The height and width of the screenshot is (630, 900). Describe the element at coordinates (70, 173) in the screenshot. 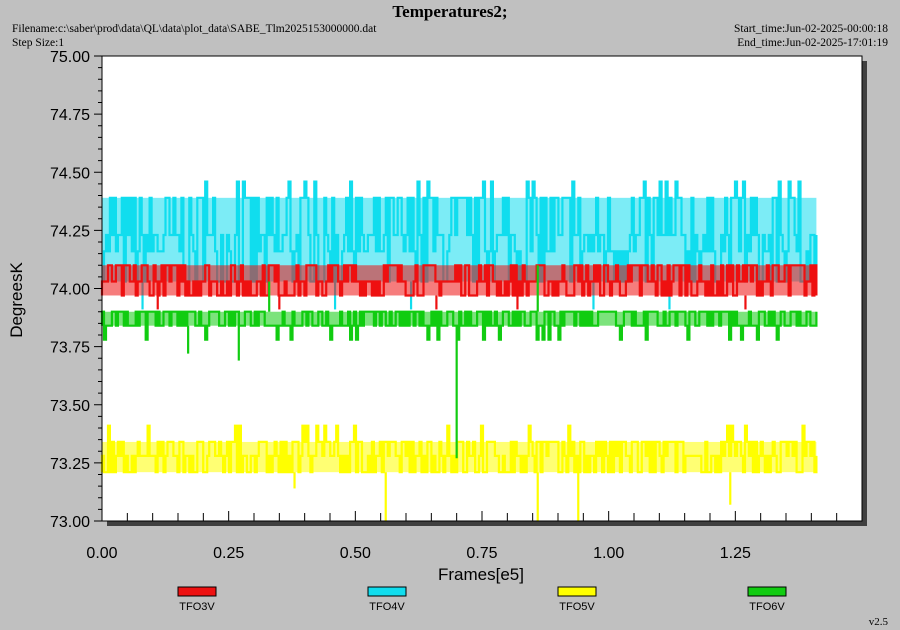

I see `y-tick-label: 74.50` at that location.